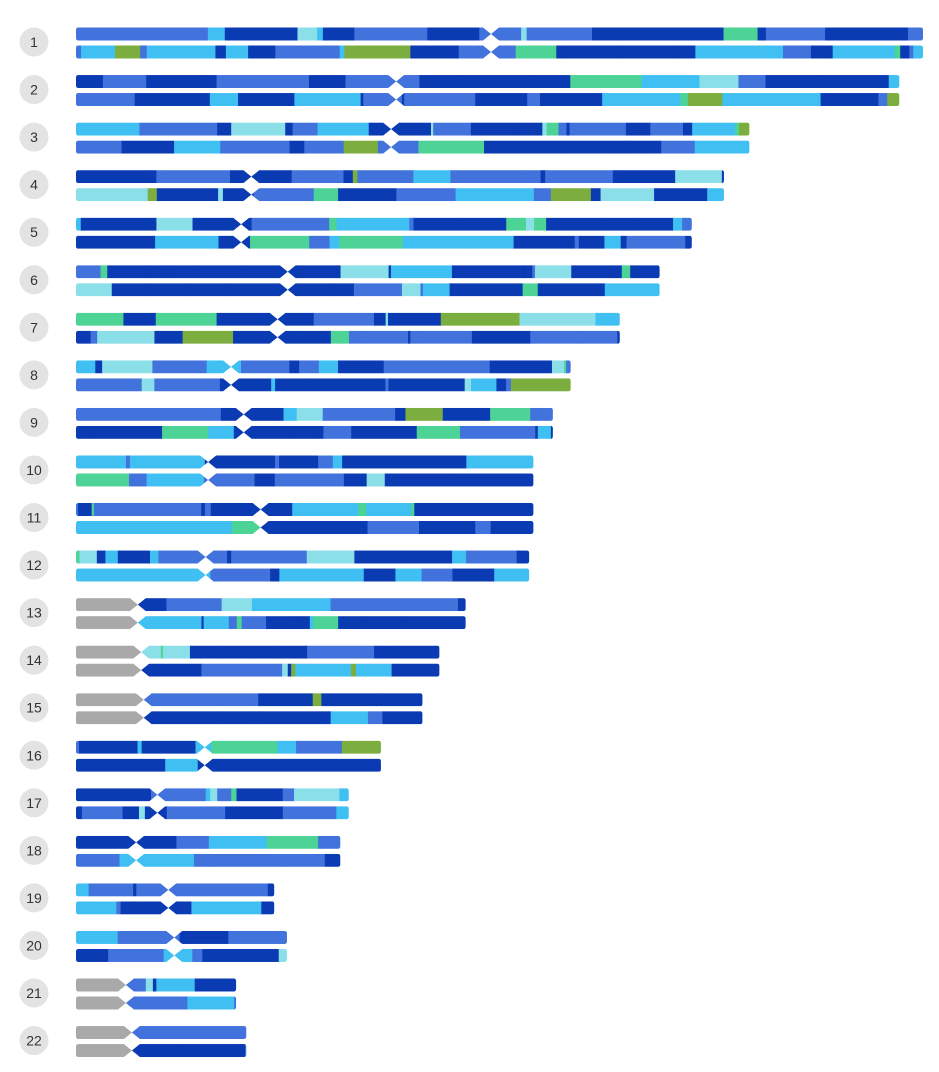  Describe the element at coordinates (200, 756) in the screenshot. I see `chromosome-pair: 16` at that location.